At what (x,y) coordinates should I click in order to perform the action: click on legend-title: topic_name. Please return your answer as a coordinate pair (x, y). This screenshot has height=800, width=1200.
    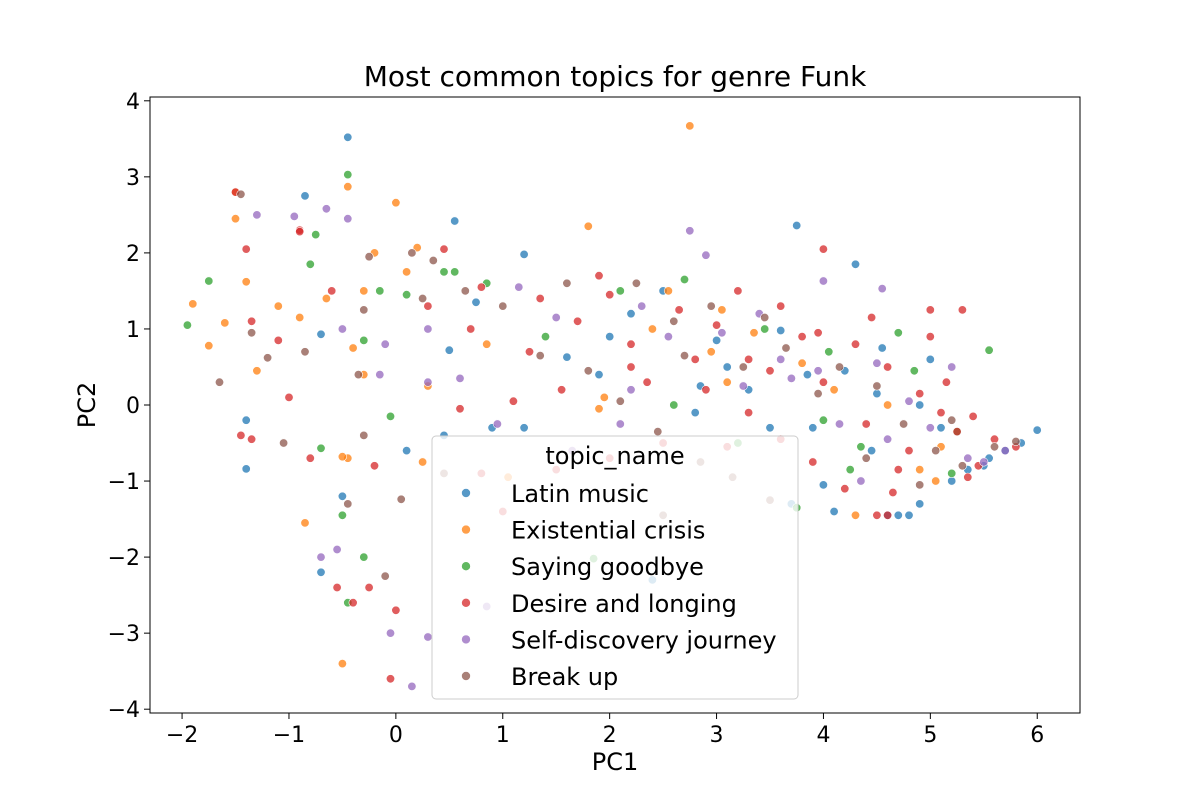
    Looking at the image, I should click on (614, 456).